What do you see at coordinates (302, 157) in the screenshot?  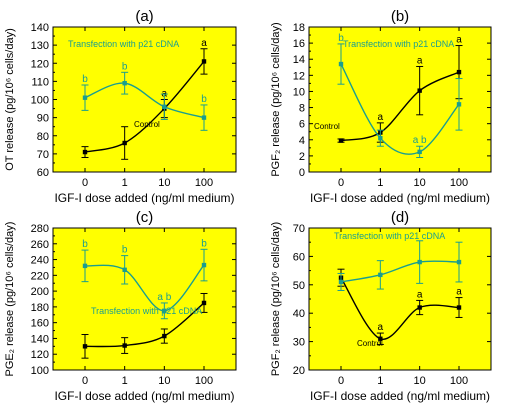 I see `y-tick-label: 2` at bounding box center [302, 157].